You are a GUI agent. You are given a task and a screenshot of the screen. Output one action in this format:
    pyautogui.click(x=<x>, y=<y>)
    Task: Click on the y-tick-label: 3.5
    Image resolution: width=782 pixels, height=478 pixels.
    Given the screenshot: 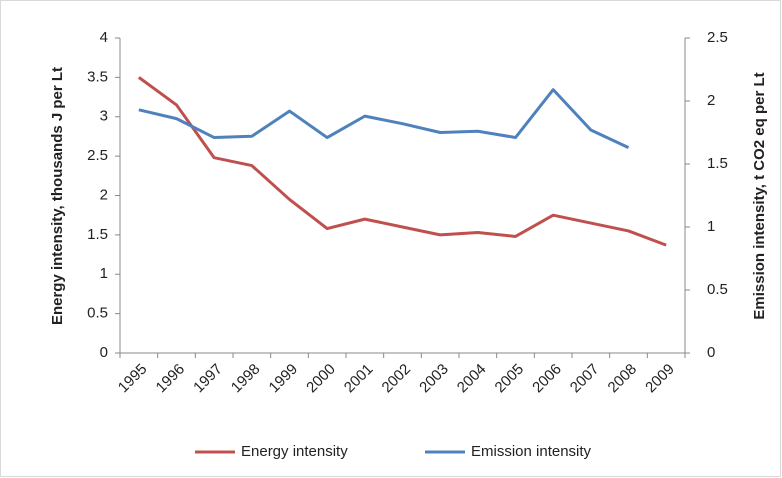 What is the action you would take?
    pyautogui.click(x=97, y=76)
    